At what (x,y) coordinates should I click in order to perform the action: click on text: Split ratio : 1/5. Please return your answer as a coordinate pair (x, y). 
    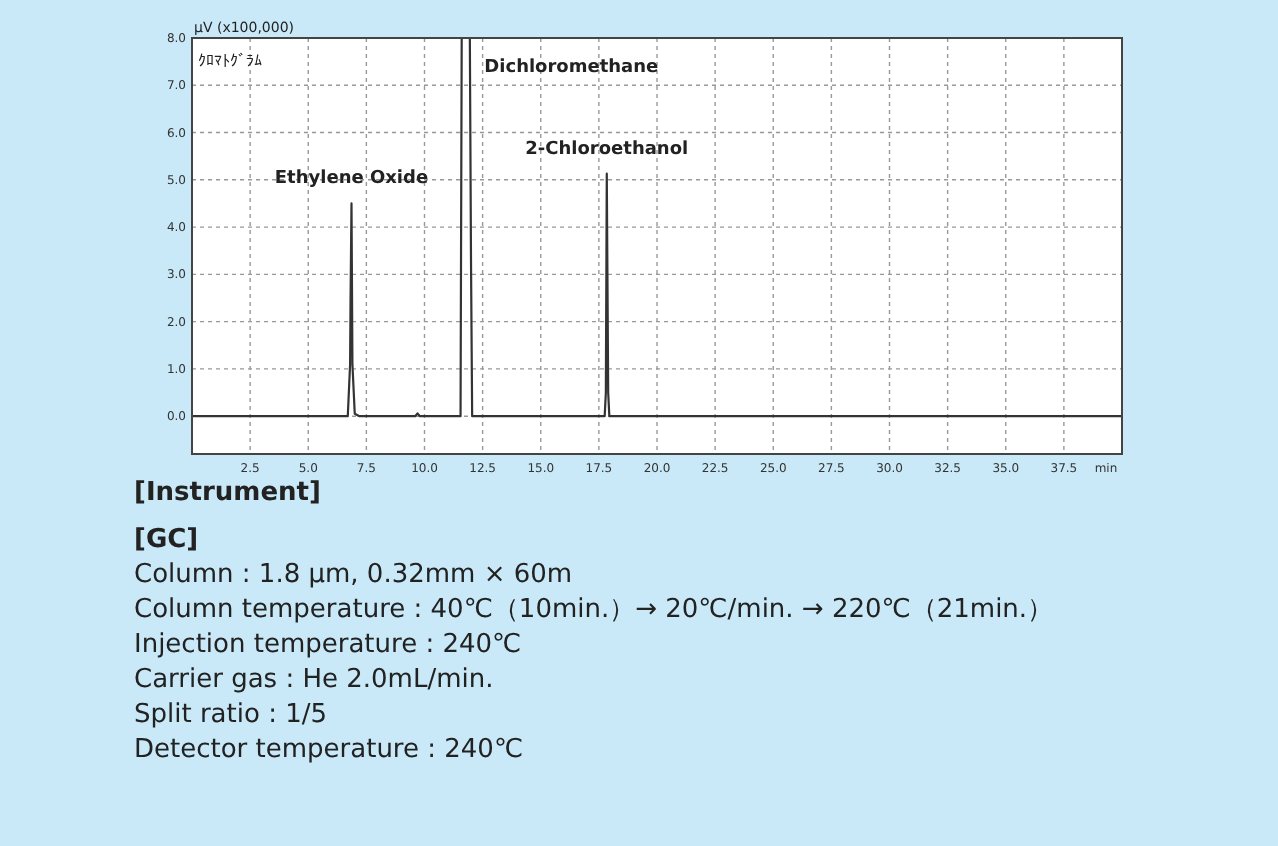
    Looking at the image, I should click on (230, 715).